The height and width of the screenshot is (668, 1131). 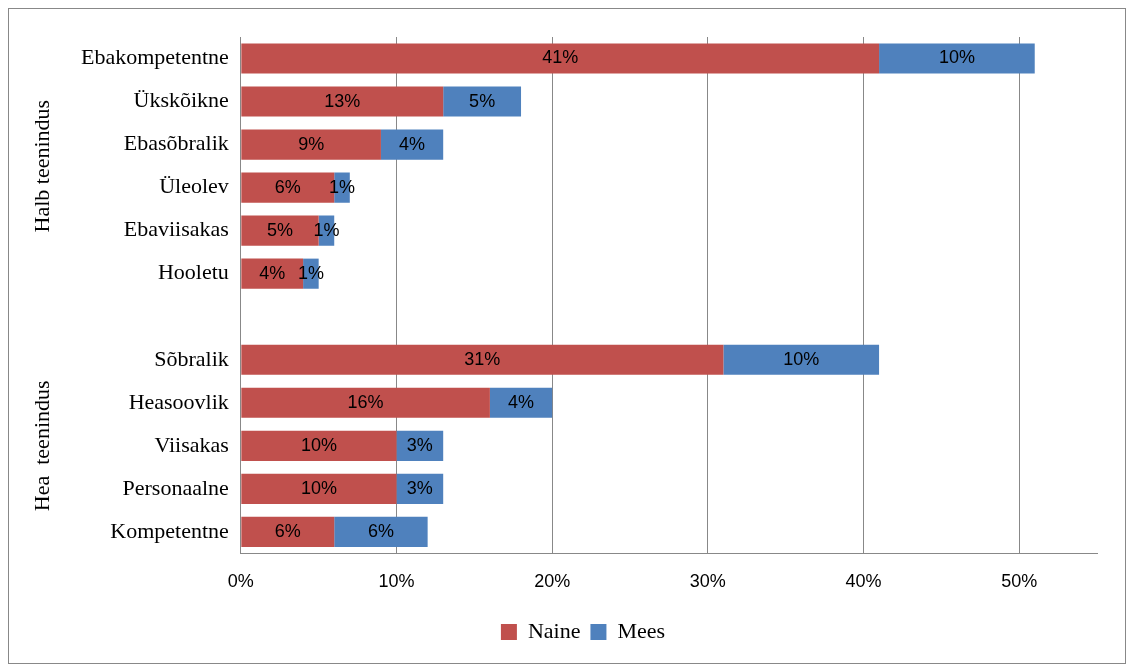 What do you see at coordinates (194, 186) in the screenshot?
I see `y-tick-label: Üleolev` at bounding box center [194, 186].